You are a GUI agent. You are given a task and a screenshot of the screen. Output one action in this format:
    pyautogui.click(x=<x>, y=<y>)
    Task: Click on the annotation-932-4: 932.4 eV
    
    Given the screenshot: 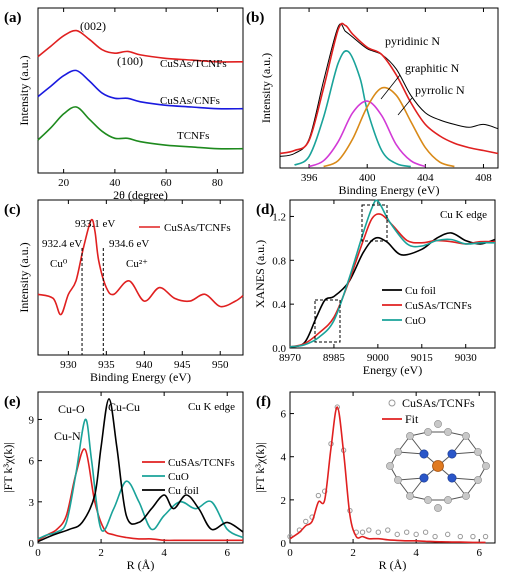 What is the action you would take?
    pyautogui.click(x=62, y=244)
    